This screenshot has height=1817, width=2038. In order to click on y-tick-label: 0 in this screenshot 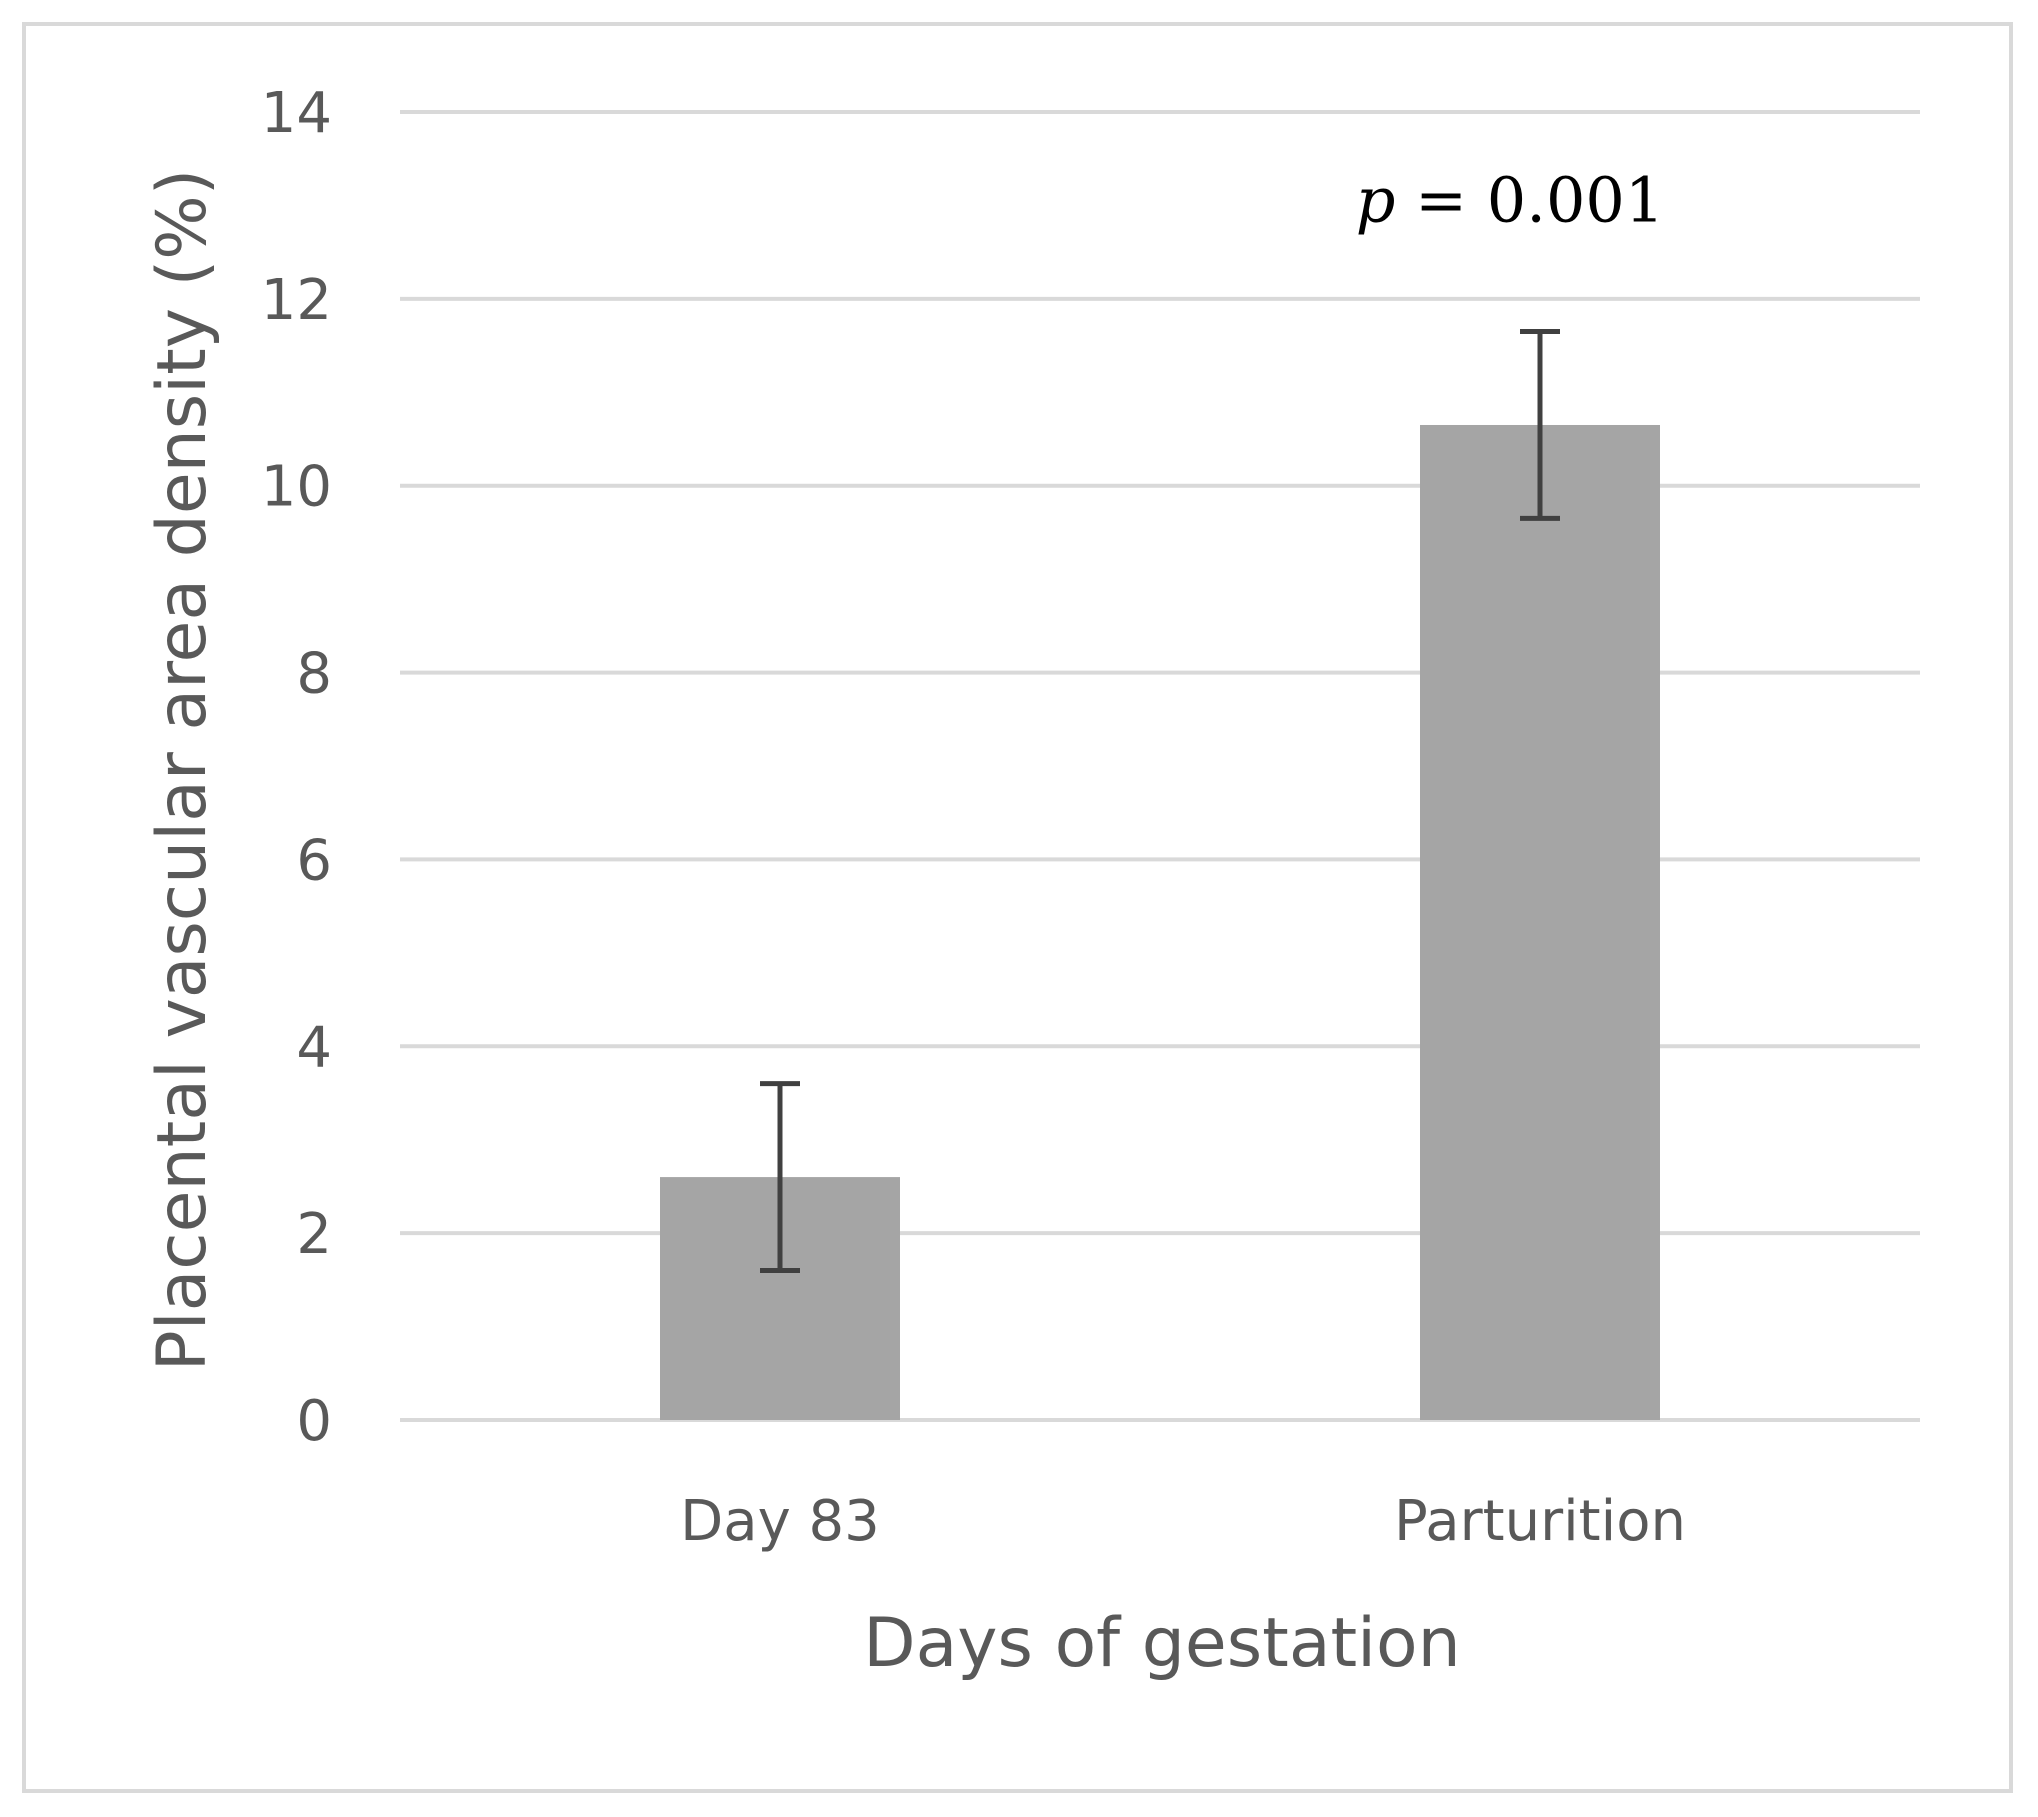, I will do `click(314, 1421)`.